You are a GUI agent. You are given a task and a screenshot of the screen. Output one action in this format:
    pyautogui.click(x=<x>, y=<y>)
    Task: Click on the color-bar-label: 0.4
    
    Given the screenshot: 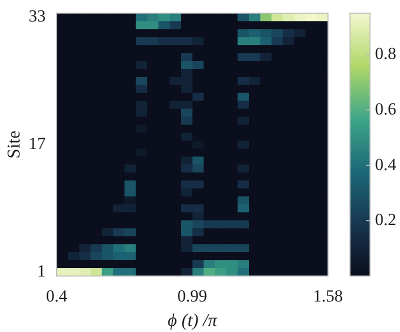 What is the action you would take?
    pyautogui.click(x=386, y=164)
    